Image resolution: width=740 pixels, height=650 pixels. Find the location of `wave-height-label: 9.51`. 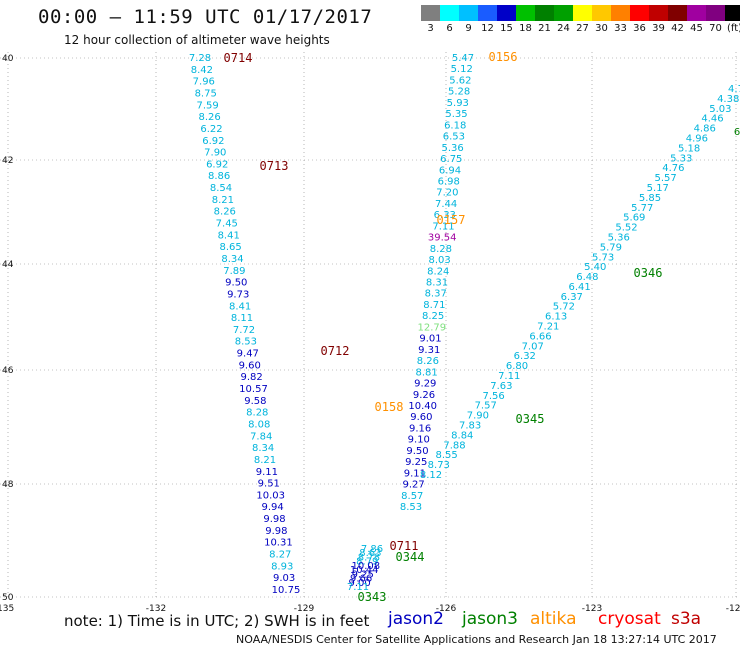

wave-height-label: 9.51 is located at coordinates (269, 484).